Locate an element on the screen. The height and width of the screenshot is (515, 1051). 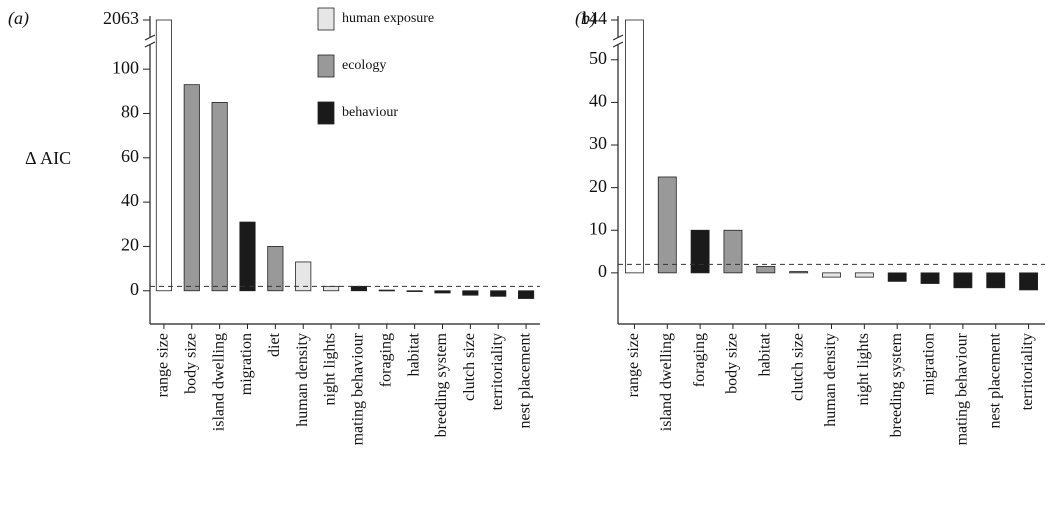
y-tick-label: 50 is located at coordinates (598, 58).